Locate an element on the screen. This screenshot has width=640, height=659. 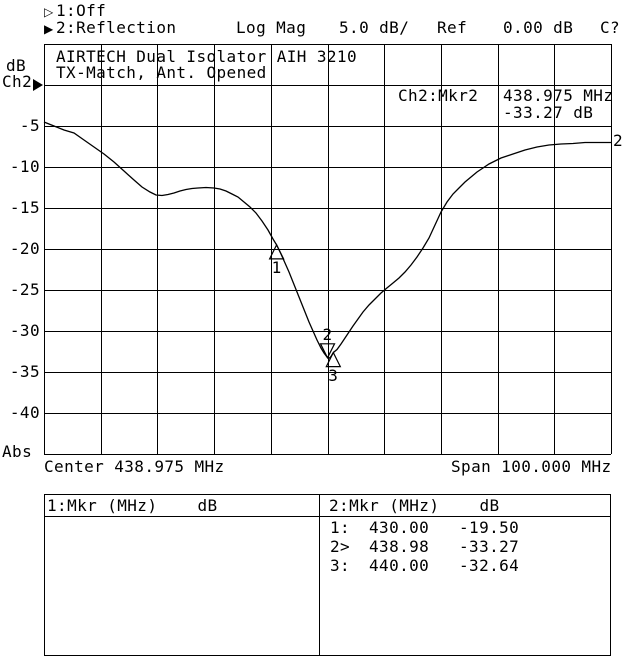
marker-row-level: -33.27 is located at coordinates (489, 546).